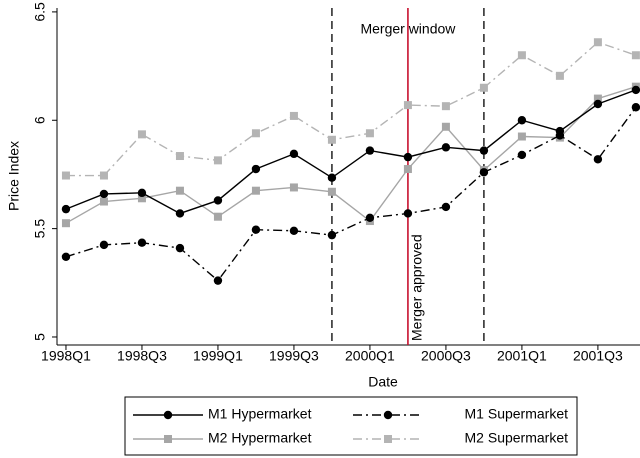  I want to click on y-axis-title: Price Index, so click(14, 176).